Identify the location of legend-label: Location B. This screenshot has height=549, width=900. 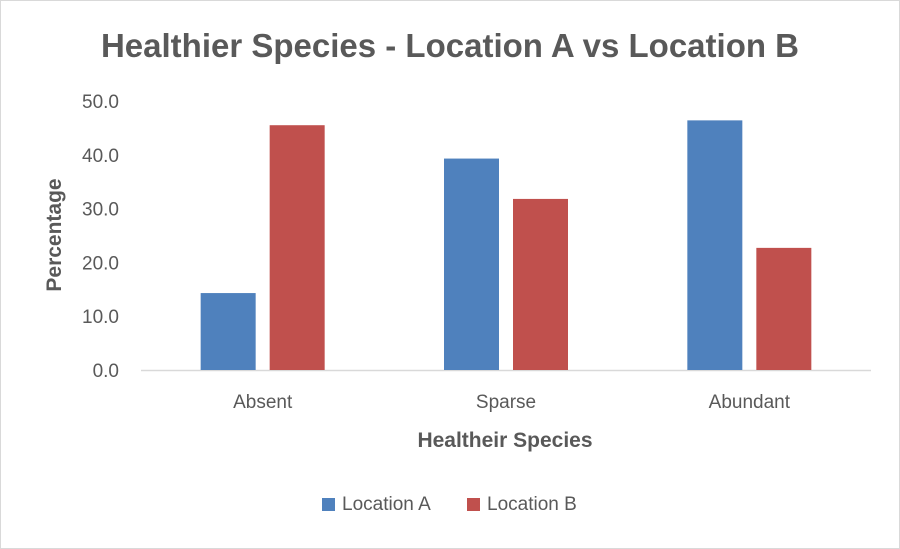
(532, 504).